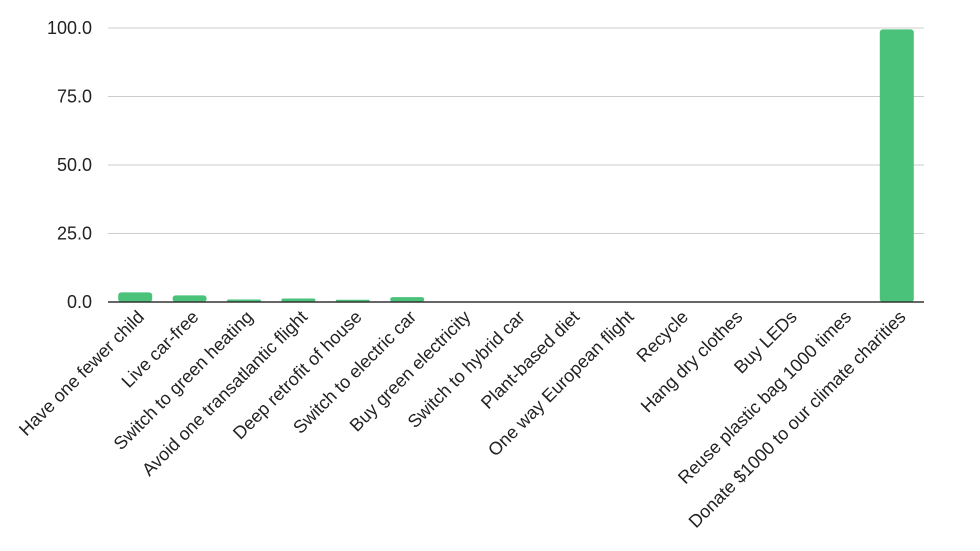 The width and height of the screenshot is (980, 551). I want to click on x-category-label: Hang dry clothes, so click(692, 362).